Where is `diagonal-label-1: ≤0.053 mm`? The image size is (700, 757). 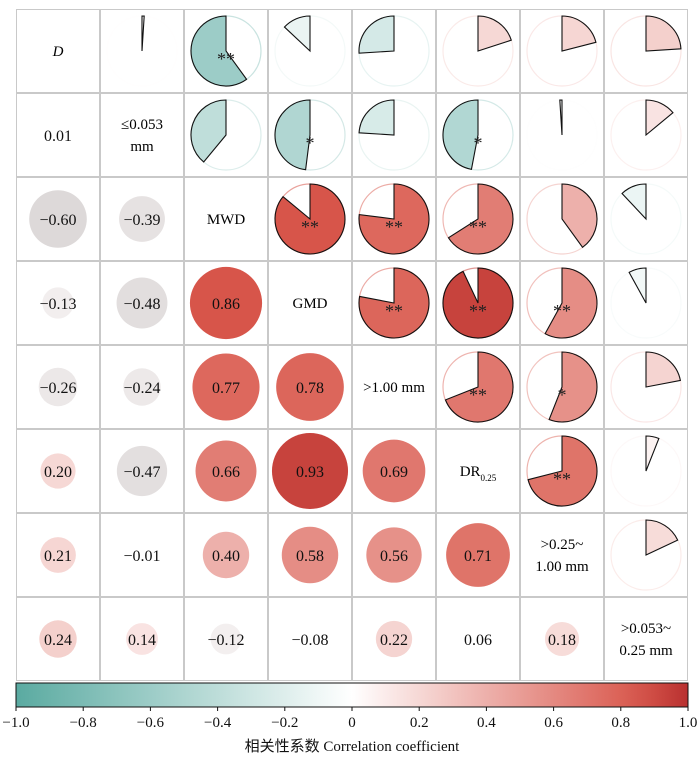
diagonal-label-1: ≤0.053 mm is located at coordinates (142, 136).